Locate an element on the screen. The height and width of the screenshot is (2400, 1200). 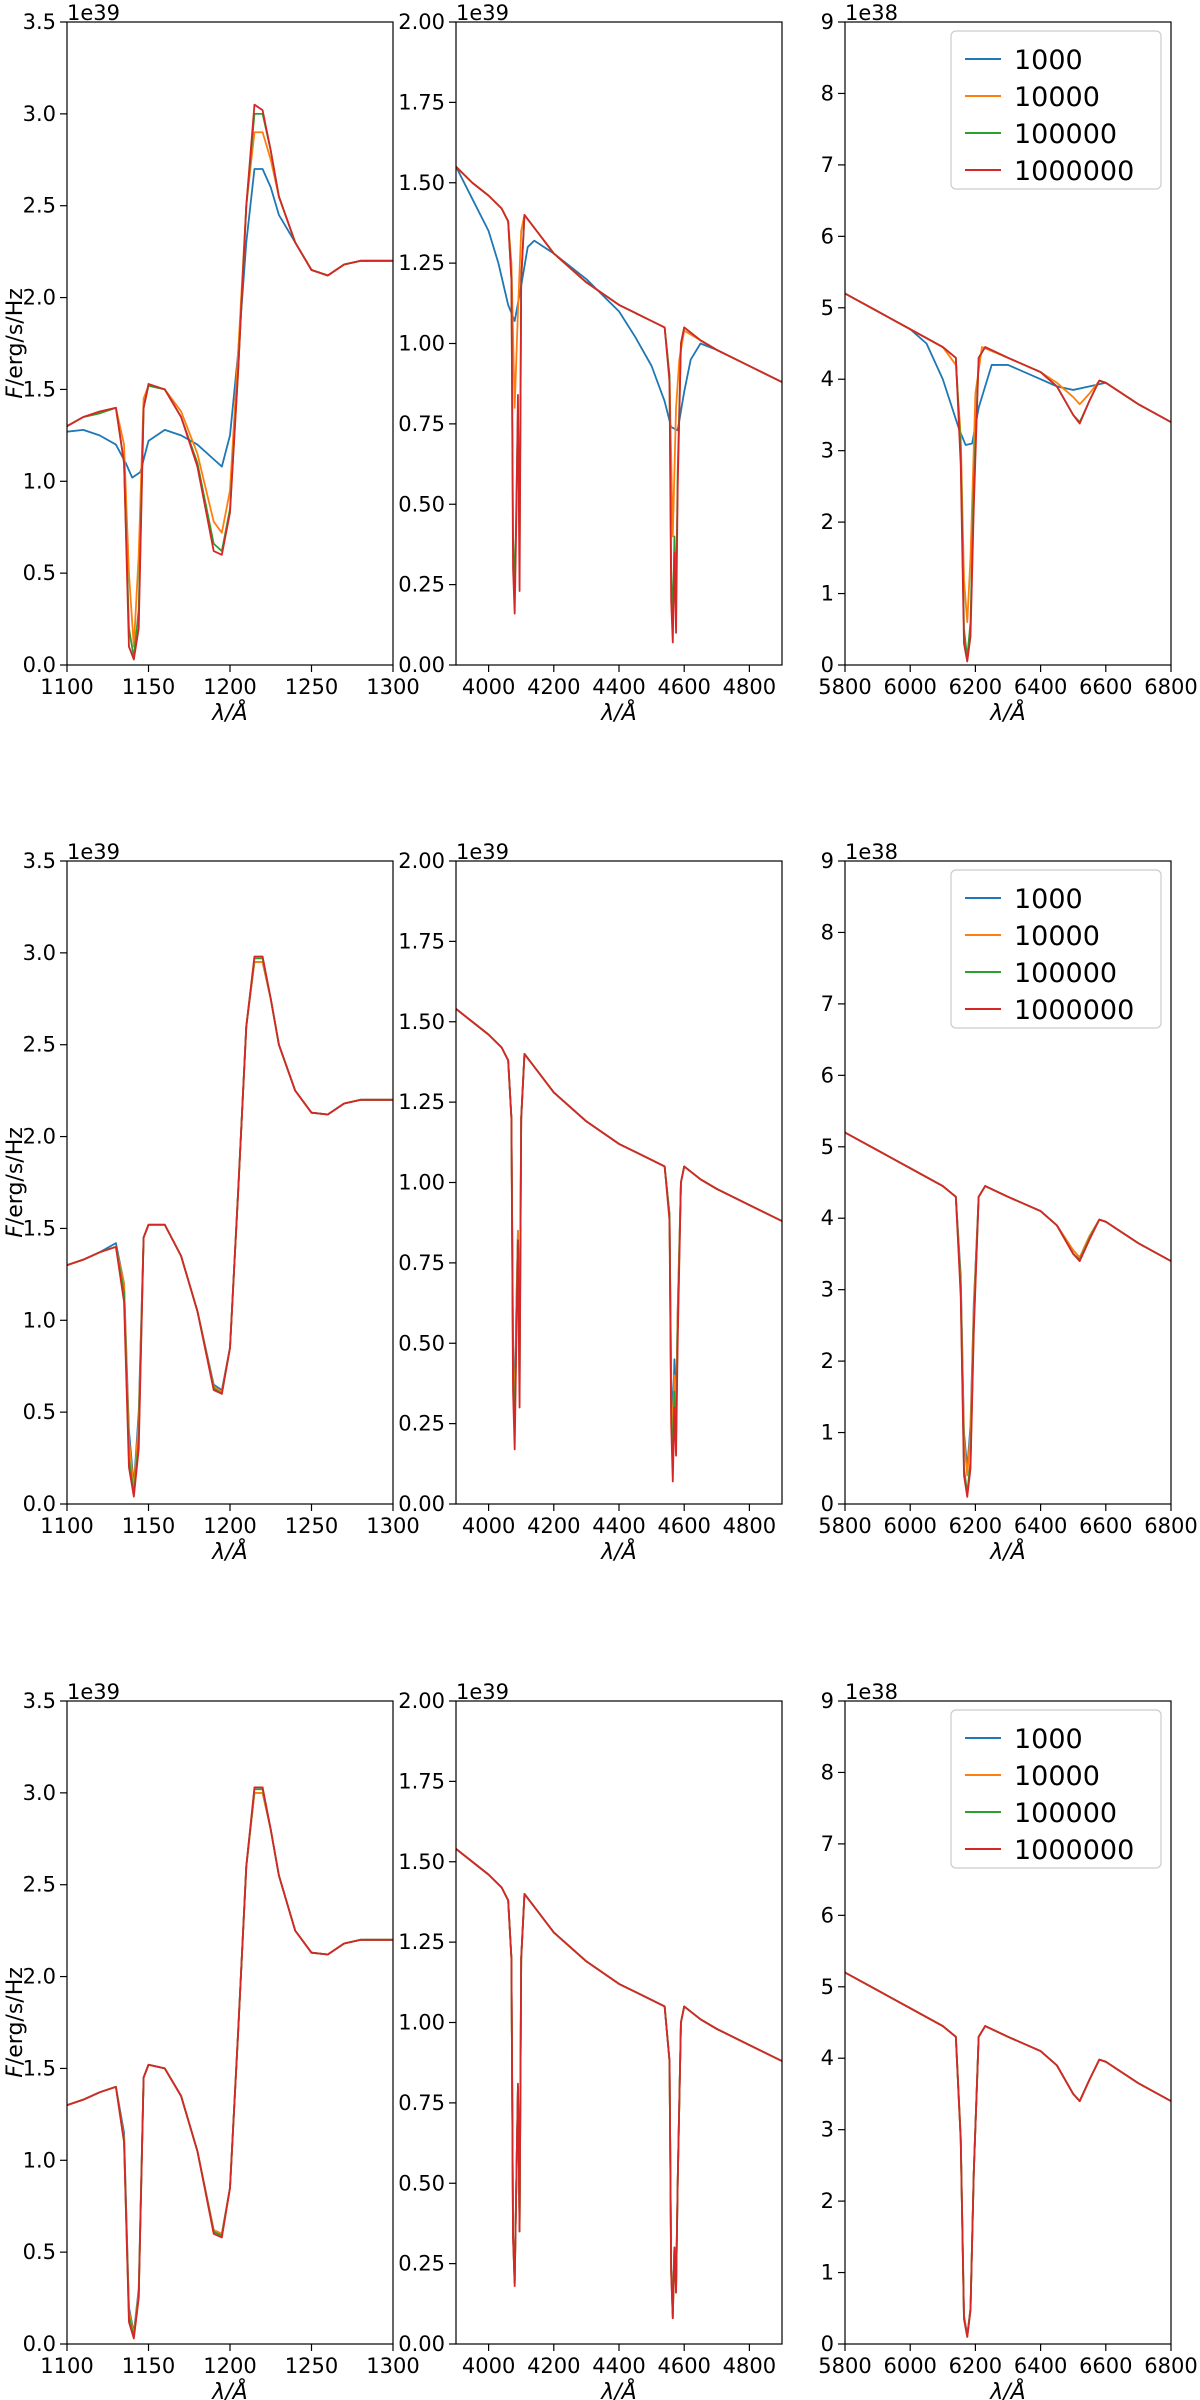
y-tick-label: 7 is located at coordinates (827, 1844).